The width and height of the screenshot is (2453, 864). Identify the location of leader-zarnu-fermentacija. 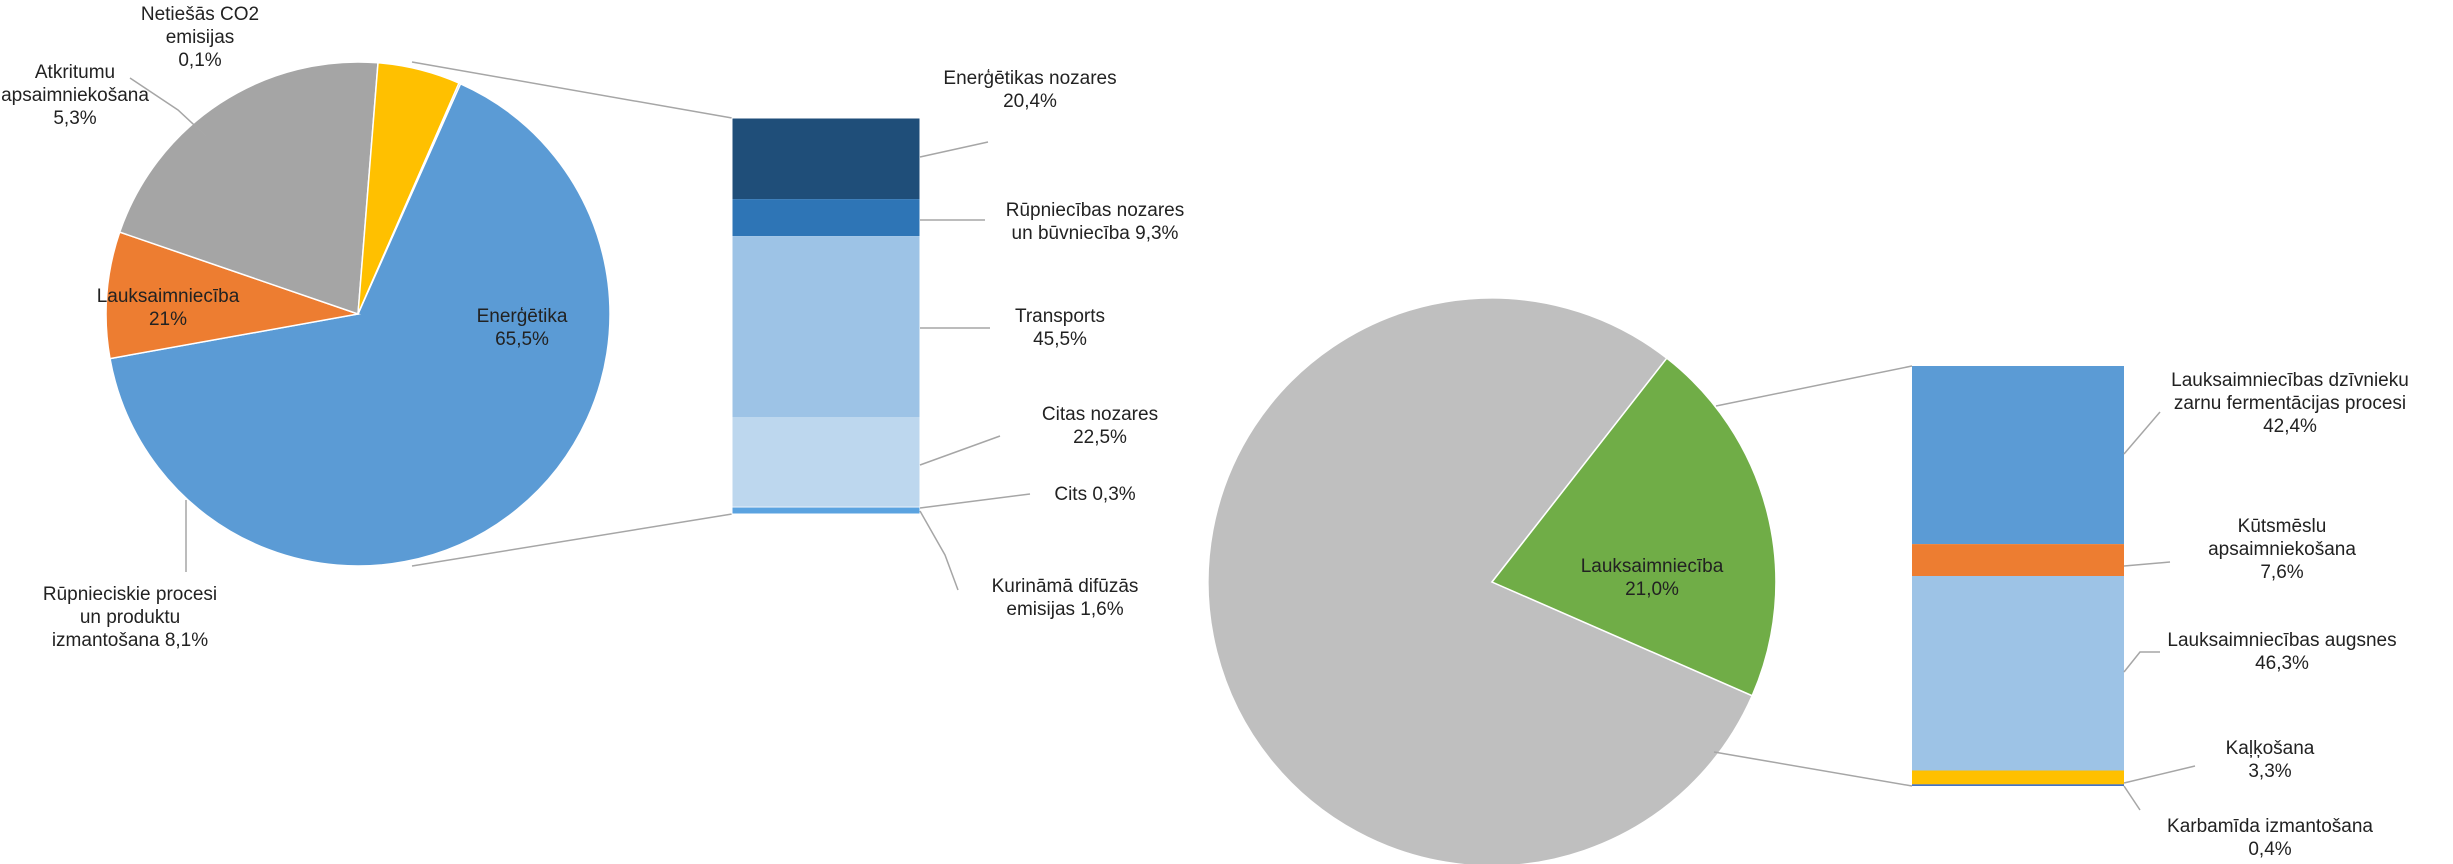
(2142, 433).